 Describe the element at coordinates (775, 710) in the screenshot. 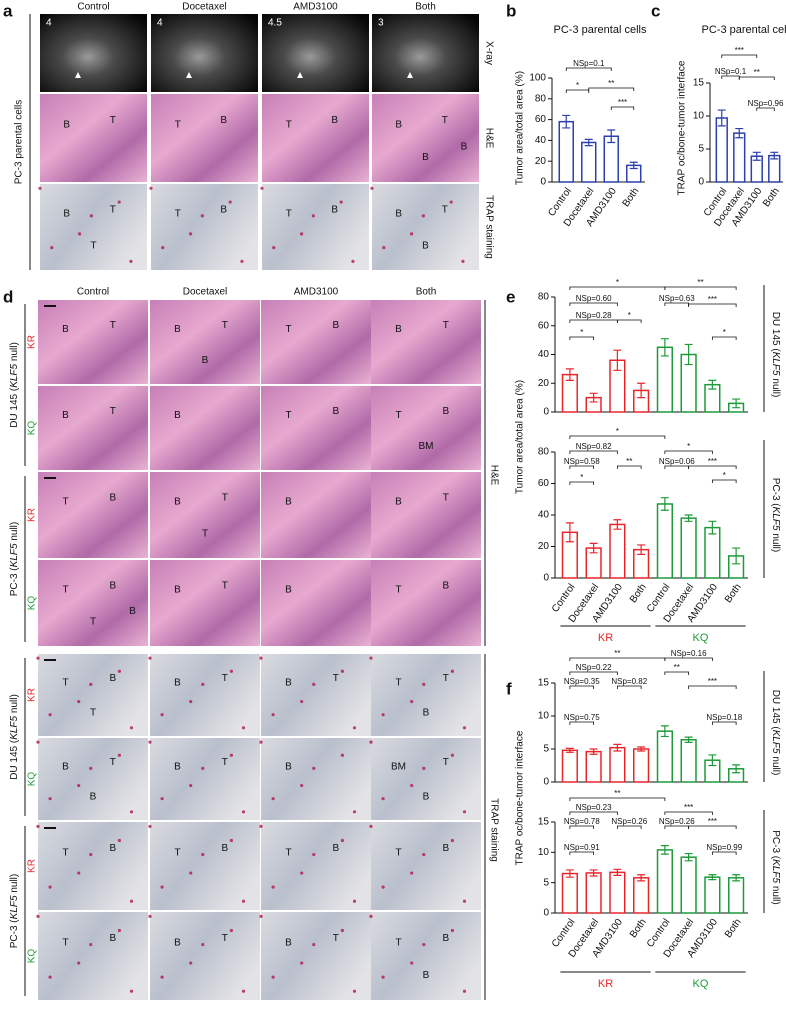

I see `side-label-part: DU 145 (` at that location.